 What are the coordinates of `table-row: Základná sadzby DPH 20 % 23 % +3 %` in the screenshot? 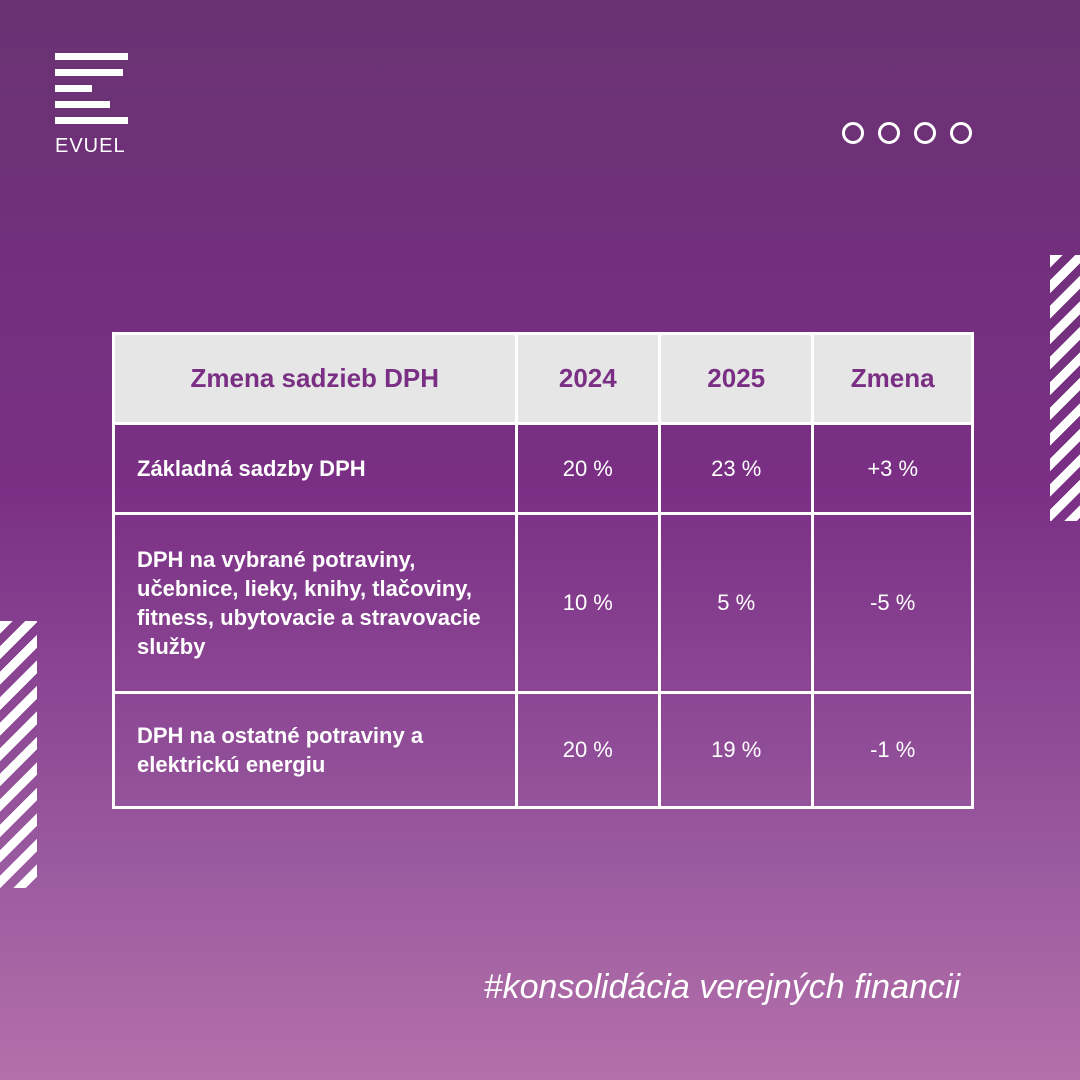 It's located at (543, 468).